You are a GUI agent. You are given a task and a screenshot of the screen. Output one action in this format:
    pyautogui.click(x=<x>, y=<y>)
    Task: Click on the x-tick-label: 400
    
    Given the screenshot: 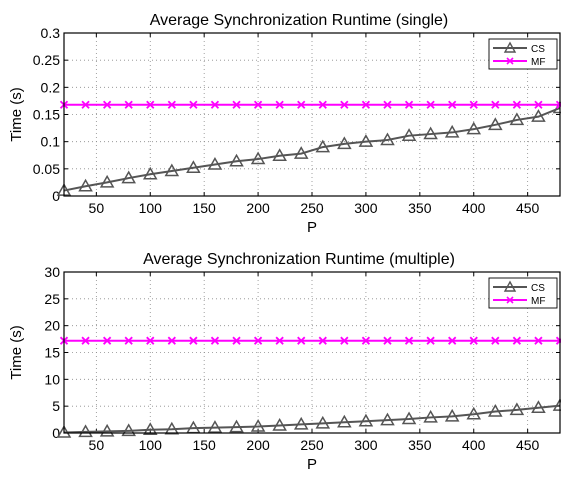 What is the action you would take?
    pyautogui.click(x=474, y=208)
    